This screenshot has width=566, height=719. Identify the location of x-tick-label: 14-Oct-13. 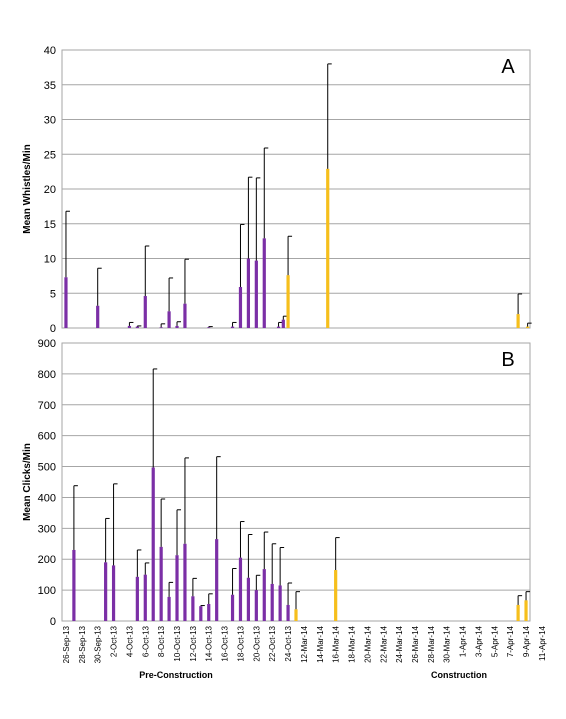
(209, 643).